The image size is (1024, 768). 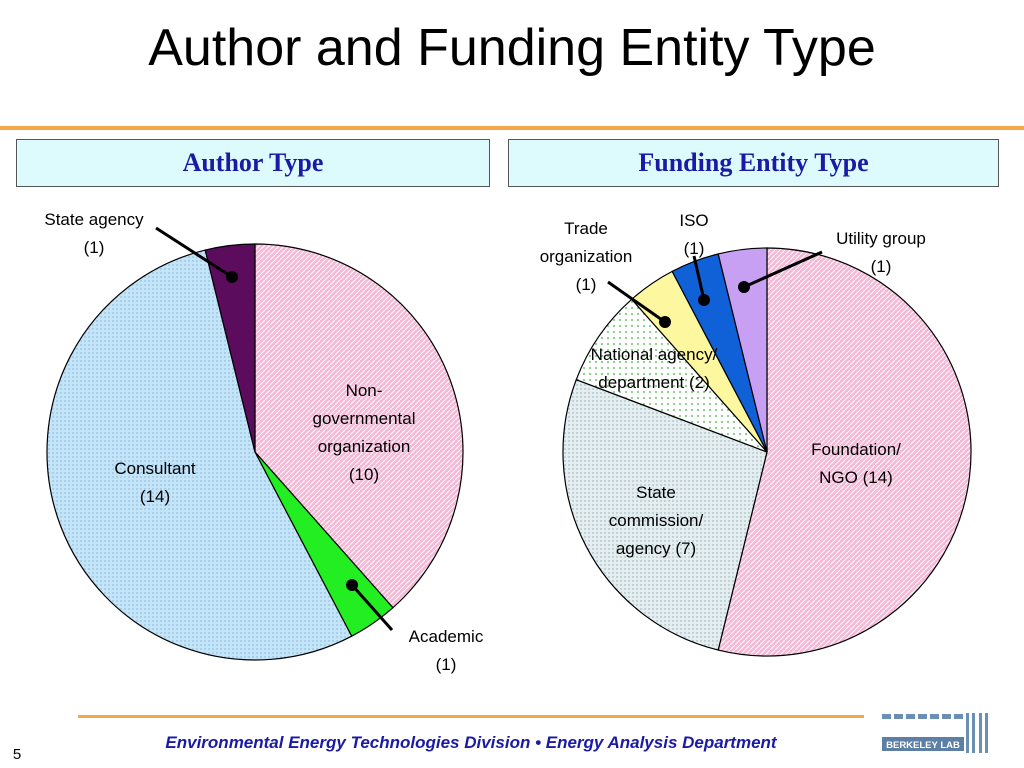 What do you see at coordinates (230, 348) in the screenshot?
I see `pie-slice-state-agency` at bounding box center [230, 348].